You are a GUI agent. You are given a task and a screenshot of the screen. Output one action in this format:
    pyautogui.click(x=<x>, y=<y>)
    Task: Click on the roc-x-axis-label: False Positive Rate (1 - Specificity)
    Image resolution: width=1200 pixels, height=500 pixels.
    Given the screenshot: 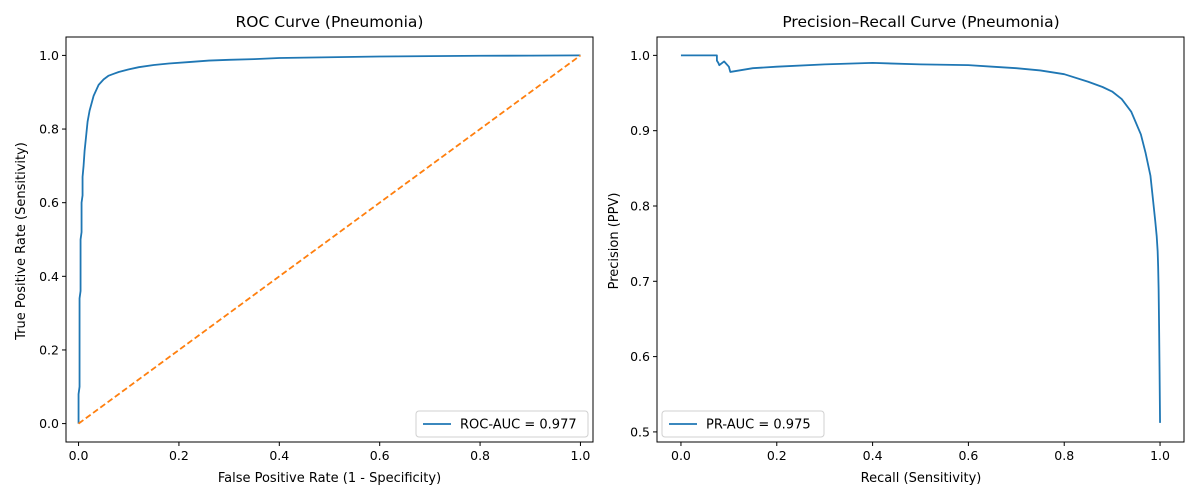 What is the action you would take?
    pyautogui.click(x=329, y=478)
    